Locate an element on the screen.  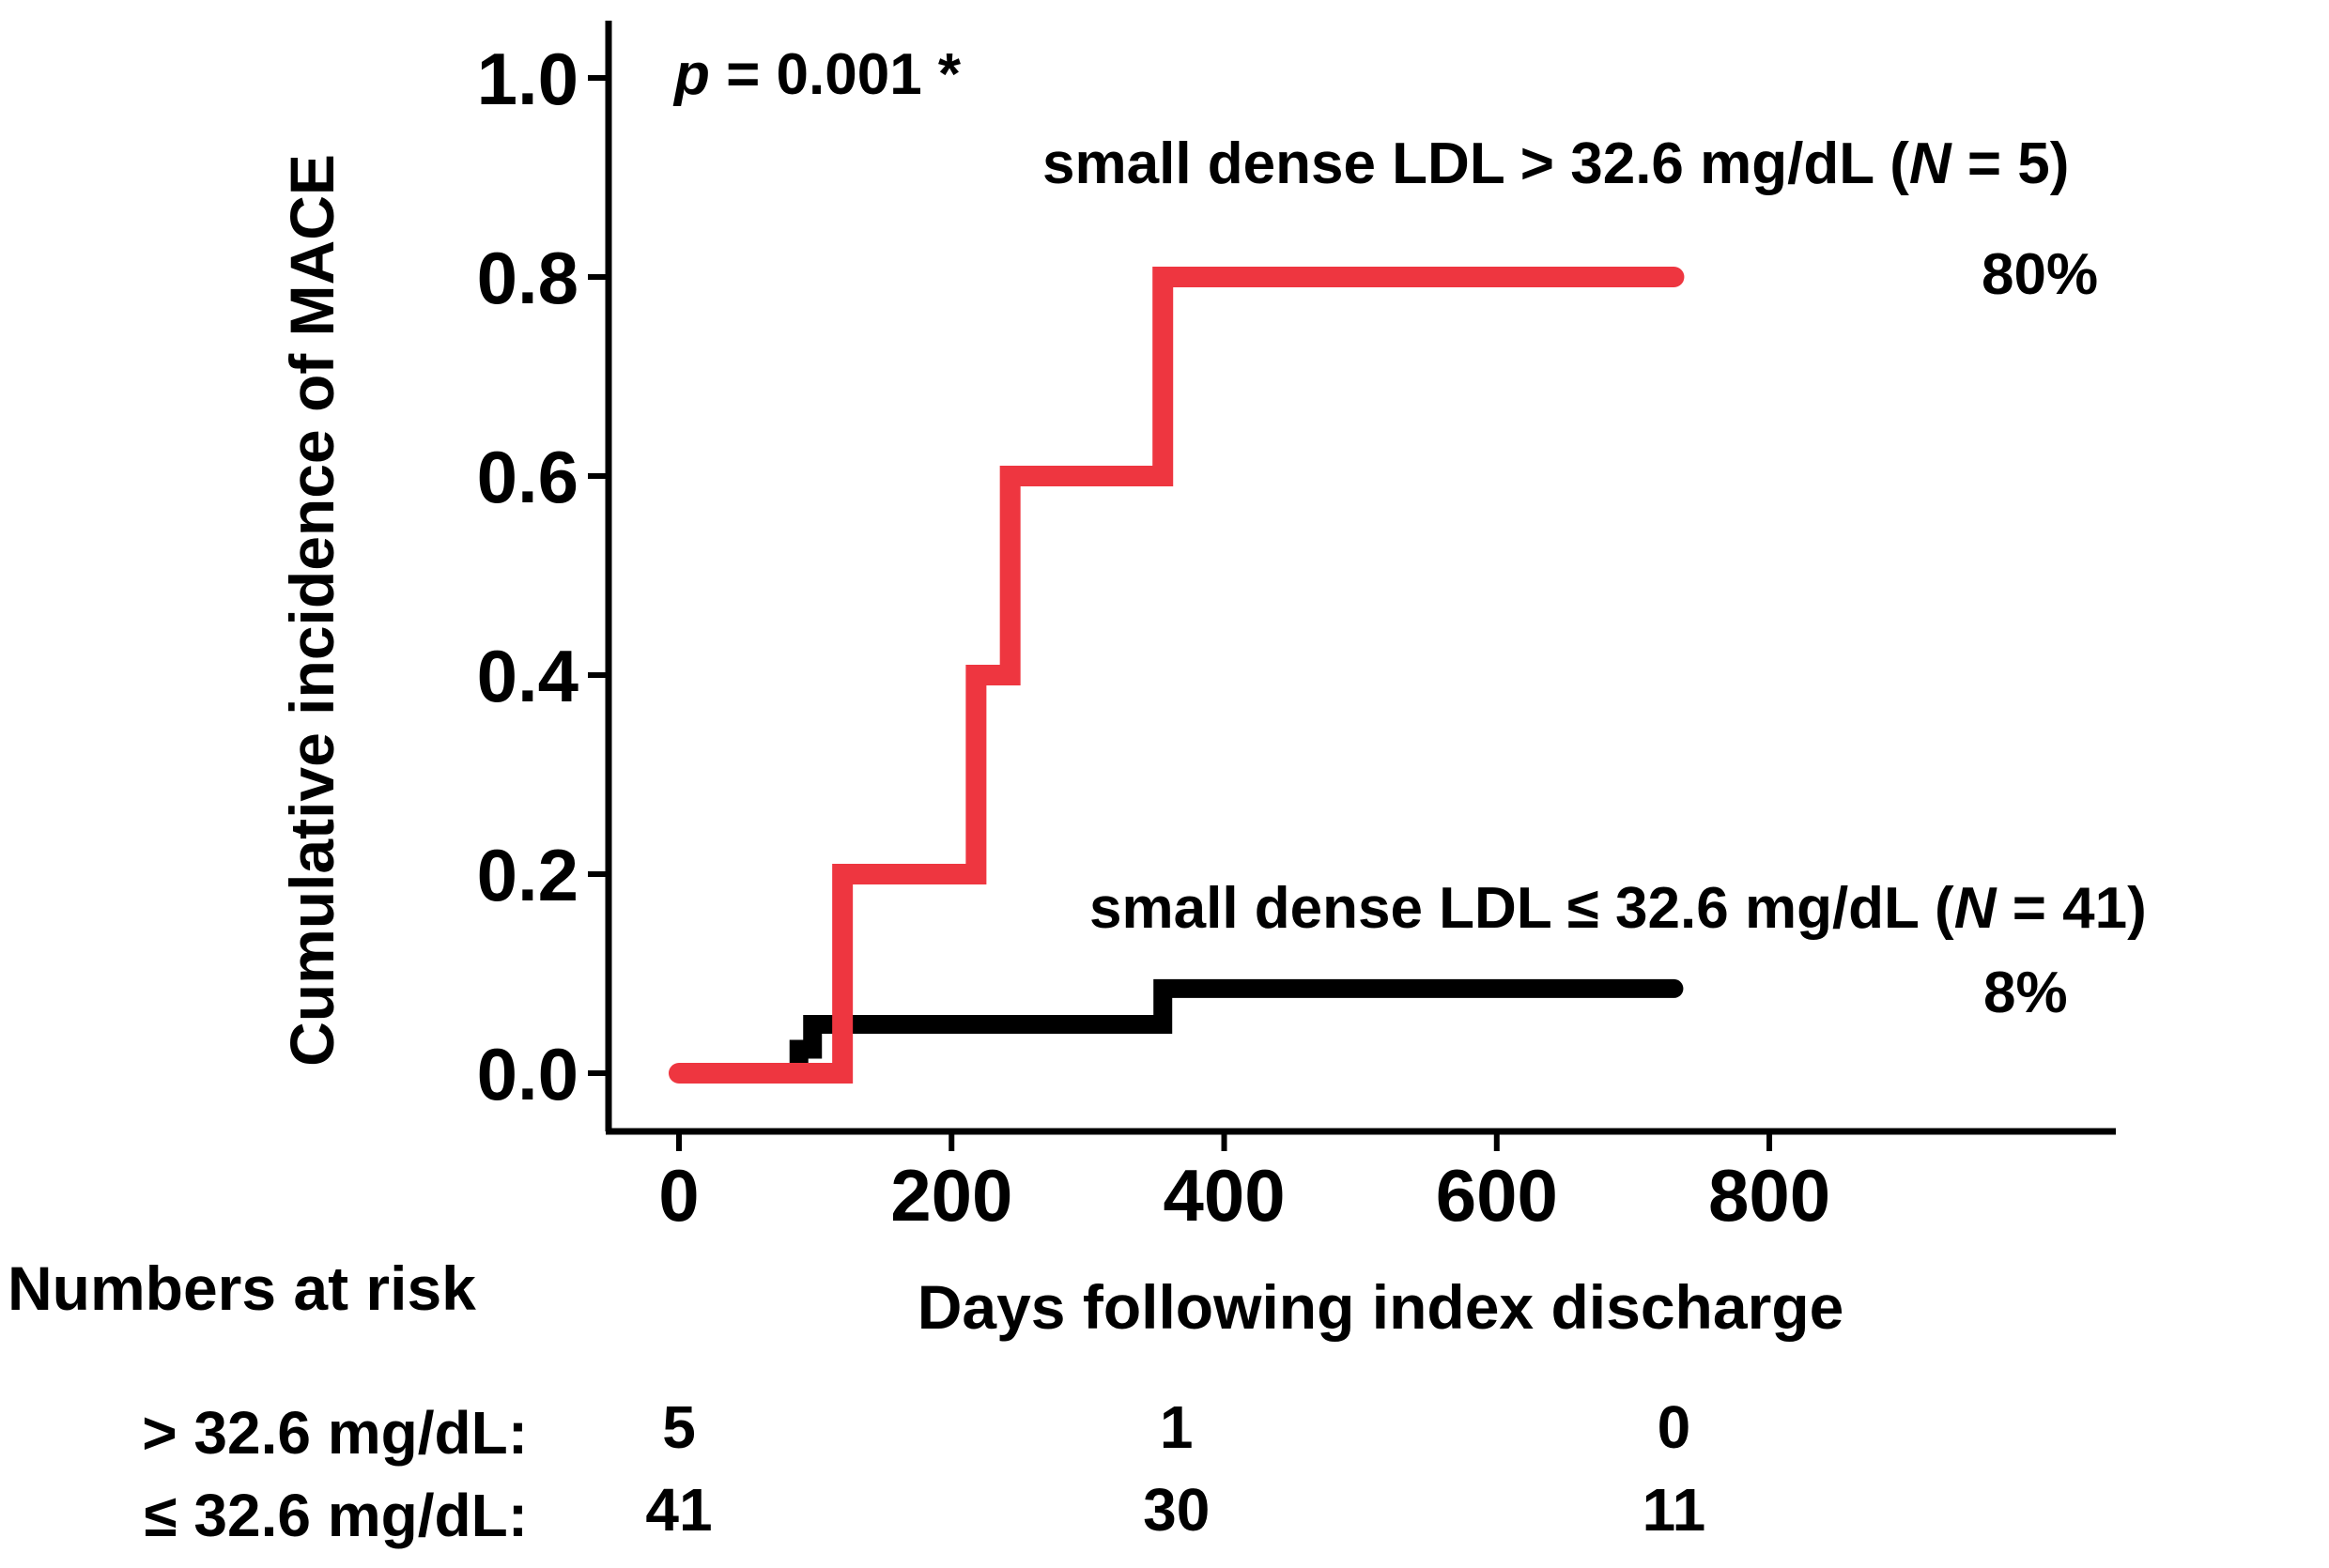
y-tick-label: 0.0 is located at coordinates (527, 1074).